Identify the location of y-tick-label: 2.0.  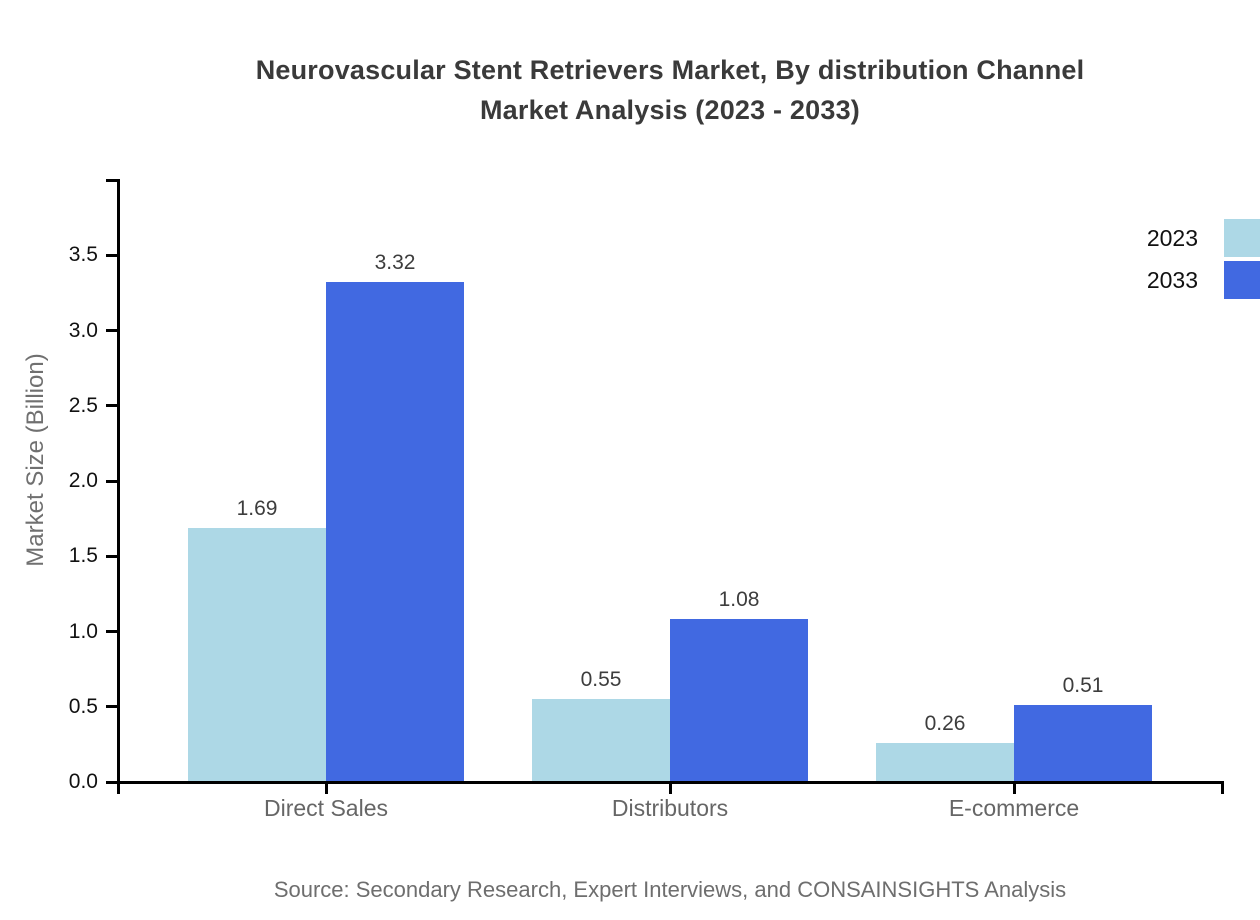
(83, 480).